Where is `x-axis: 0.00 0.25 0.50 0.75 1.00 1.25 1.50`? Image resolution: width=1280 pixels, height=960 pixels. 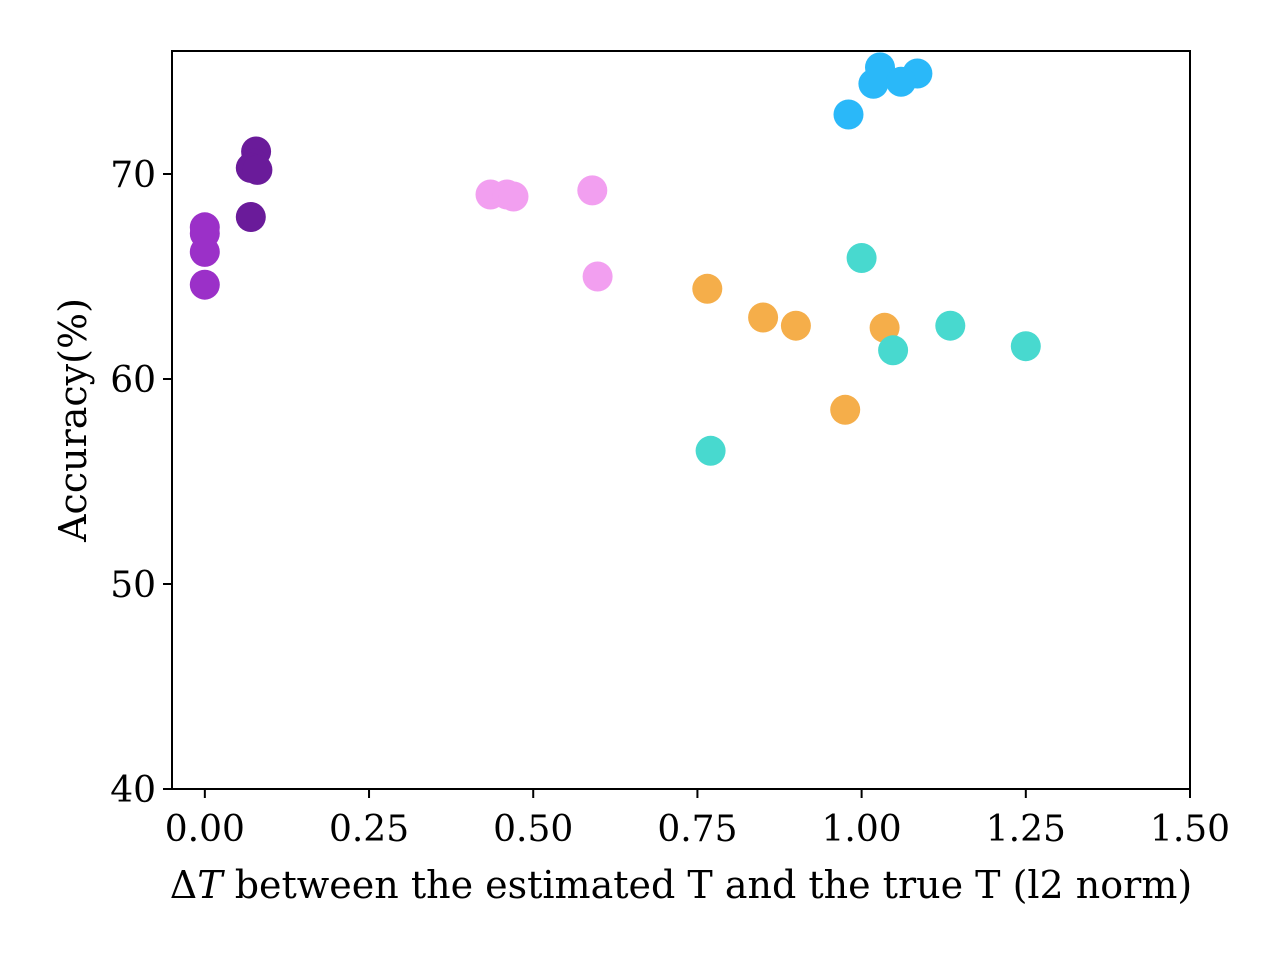 x-axis: 0.00 0.25 0.50 0.75 1.00 1.25 1.50 is located at coordinates (697, 819).